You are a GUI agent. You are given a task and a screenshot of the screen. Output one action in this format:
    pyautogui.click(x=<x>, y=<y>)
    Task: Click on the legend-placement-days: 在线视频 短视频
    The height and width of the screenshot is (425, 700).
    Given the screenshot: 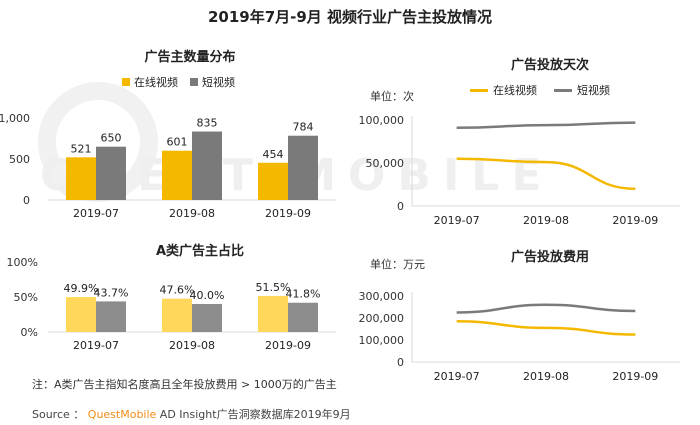 What is the action you would take?
    pyautogui.click(x=540, y=90)
    